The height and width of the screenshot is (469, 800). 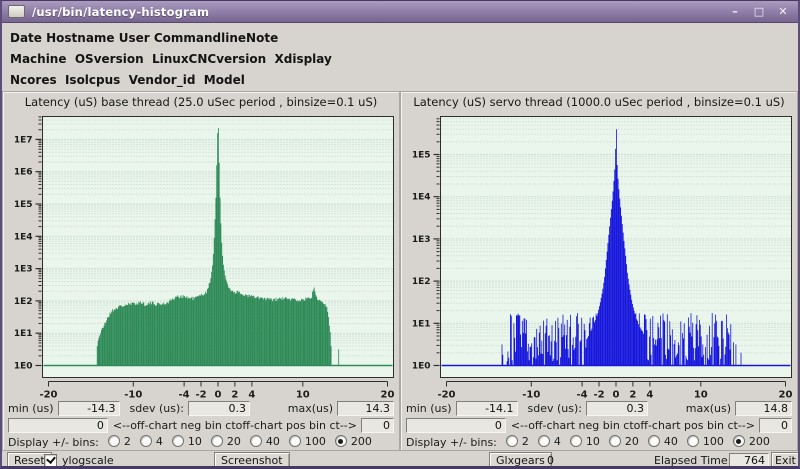 I want to click on elapsed-time-field: 764, so click(x=749, y=459).